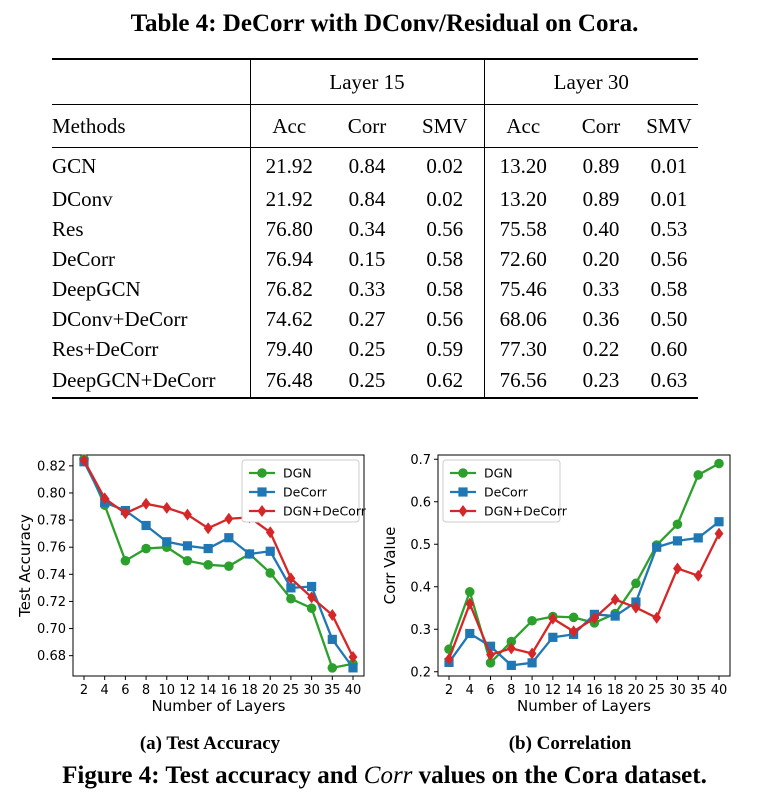 The width and height of the screenshot is (769, 800). What do you see at coordinates (332, 690) in the screenshot?
I see `x-tick-label: 35` at bounding box center [332, 690].